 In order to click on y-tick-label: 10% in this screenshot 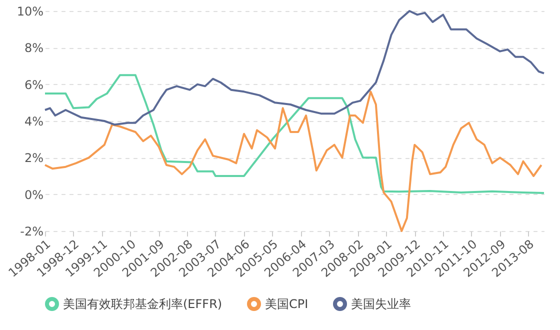, I will do `click(30, 11)`.